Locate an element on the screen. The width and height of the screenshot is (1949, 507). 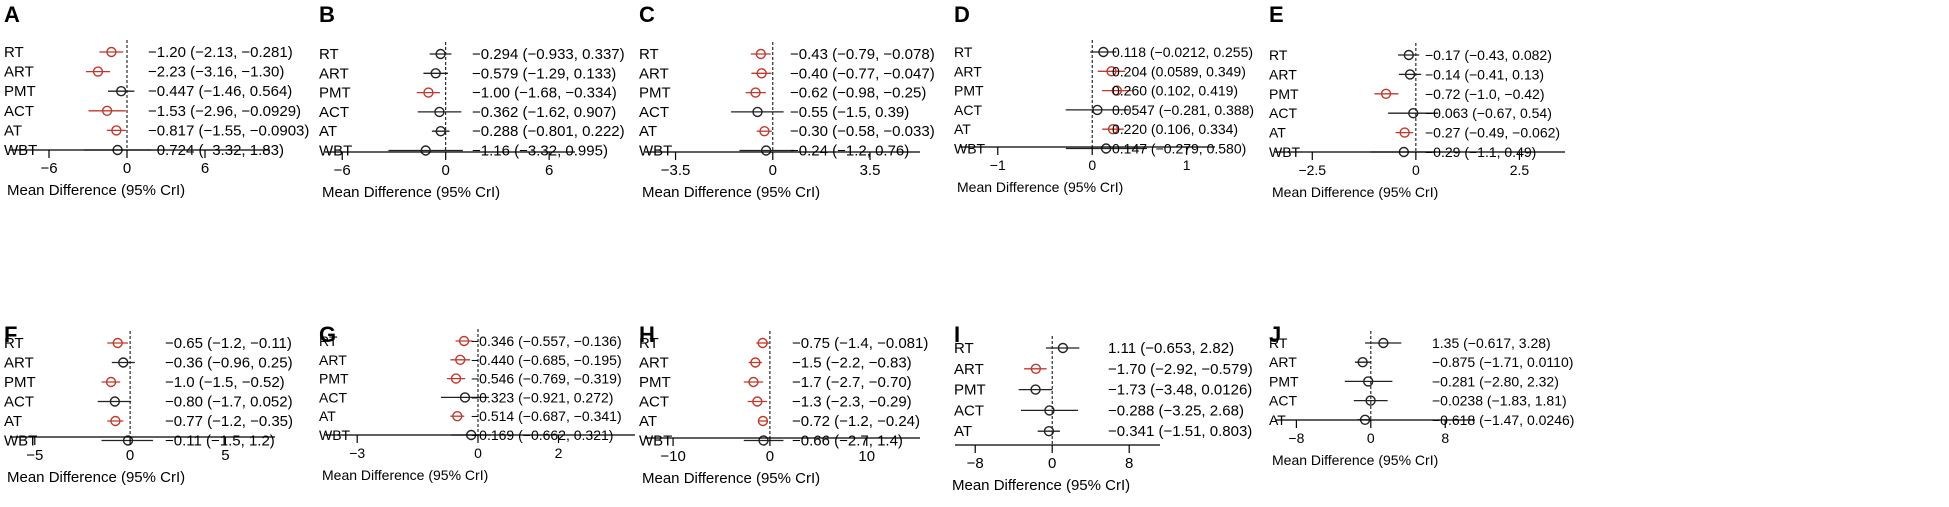
estimate-ci-label: 1.35 (−0.617, 3.28) is located at coordinates (1491, 343).